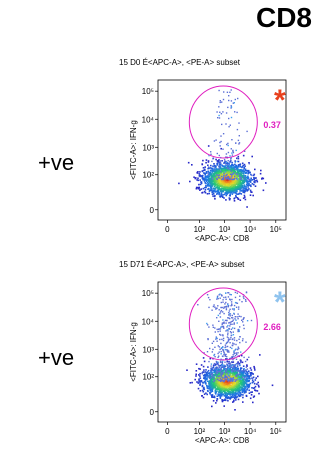 The image size is (320, 462). What do you see at coordinates (280, 100) in the screenshot?
I see `significance-marker: *` at bounding box center [280, 100].